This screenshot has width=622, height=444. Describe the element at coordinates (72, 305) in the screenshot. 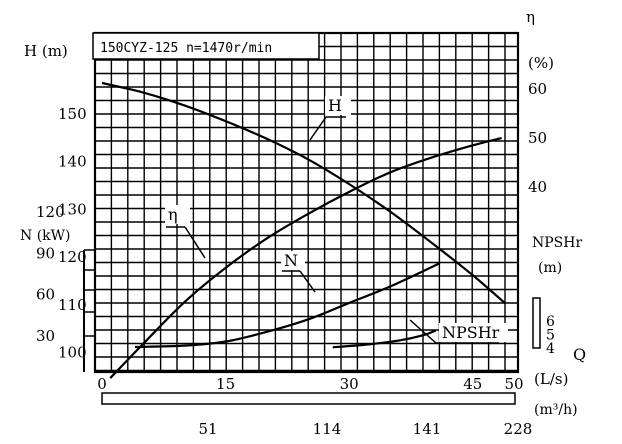

I see `h-tick-label: 110` at that location.